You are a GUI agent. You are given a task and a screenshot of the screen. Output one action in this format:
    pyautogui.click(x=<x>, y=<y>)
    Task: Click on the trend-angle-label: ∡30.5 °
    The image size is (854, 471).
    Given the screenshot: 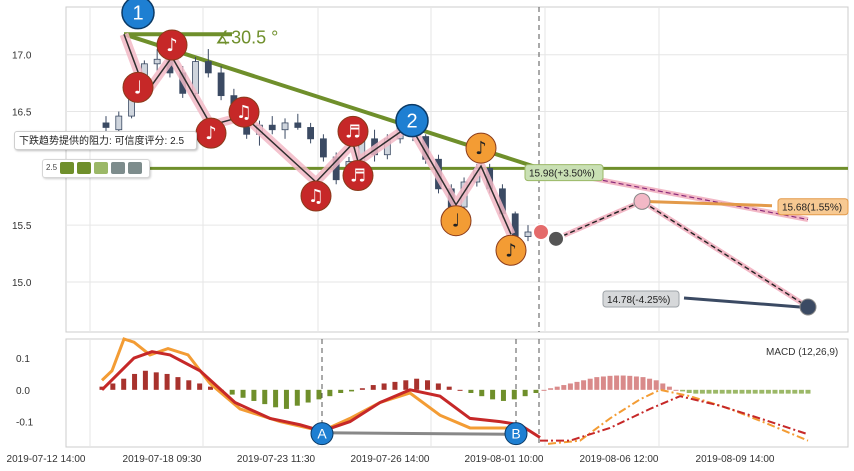 What is the action you would take?
    pyautogui.click(x=246, y=37)
    